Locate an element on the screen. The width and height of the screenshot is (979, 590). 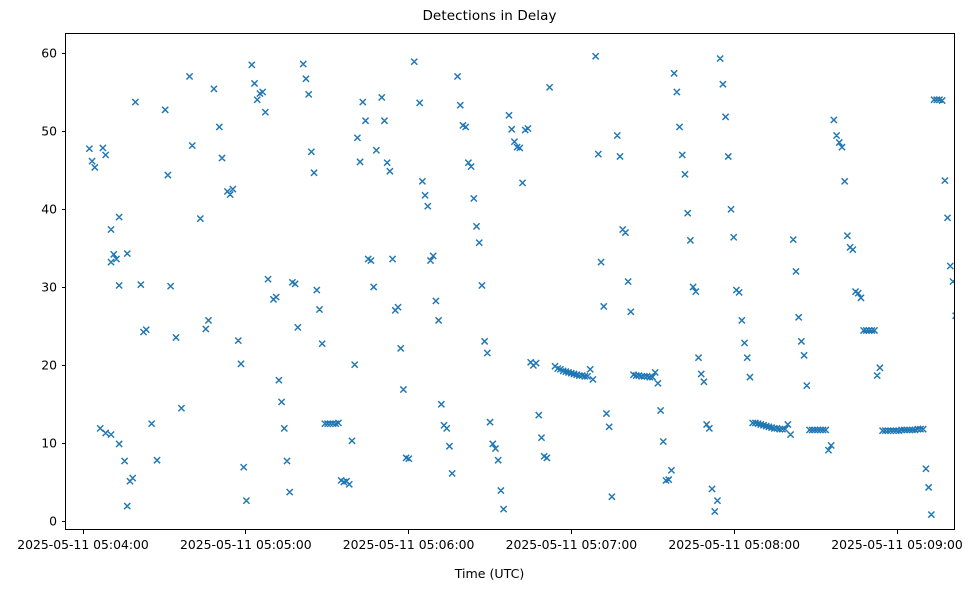
y-tick-label: 0 is located at coordinates (53, 521).